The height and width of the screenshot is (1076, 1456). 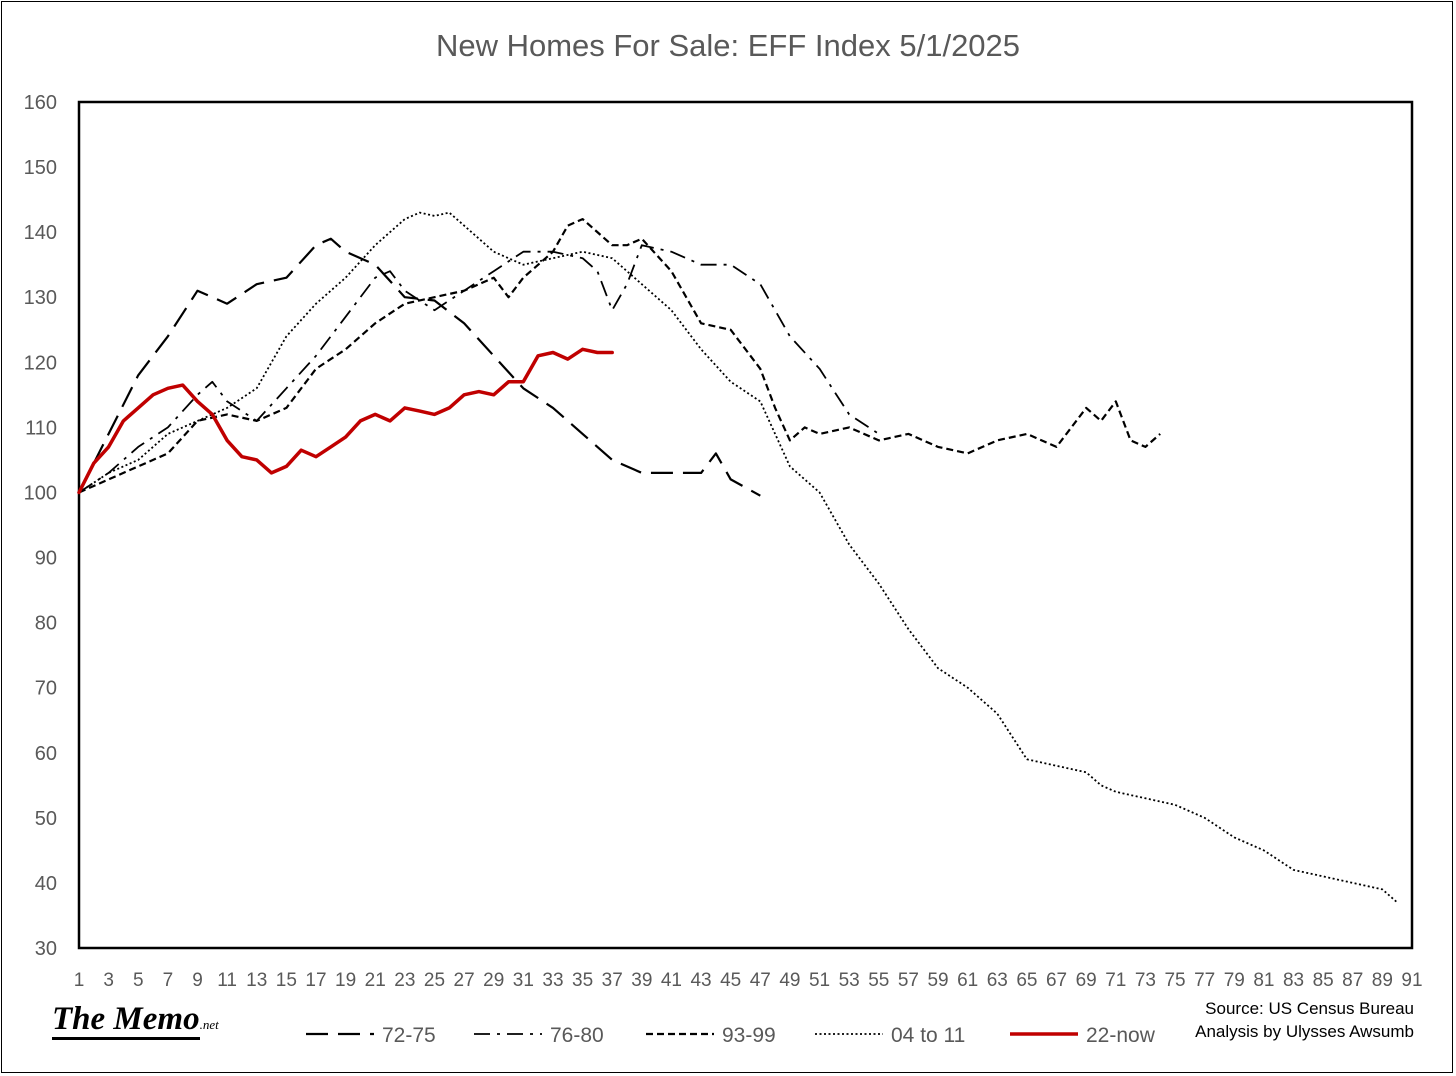 I want to click on x-tick-label: 3, so click(x=108, y=980).